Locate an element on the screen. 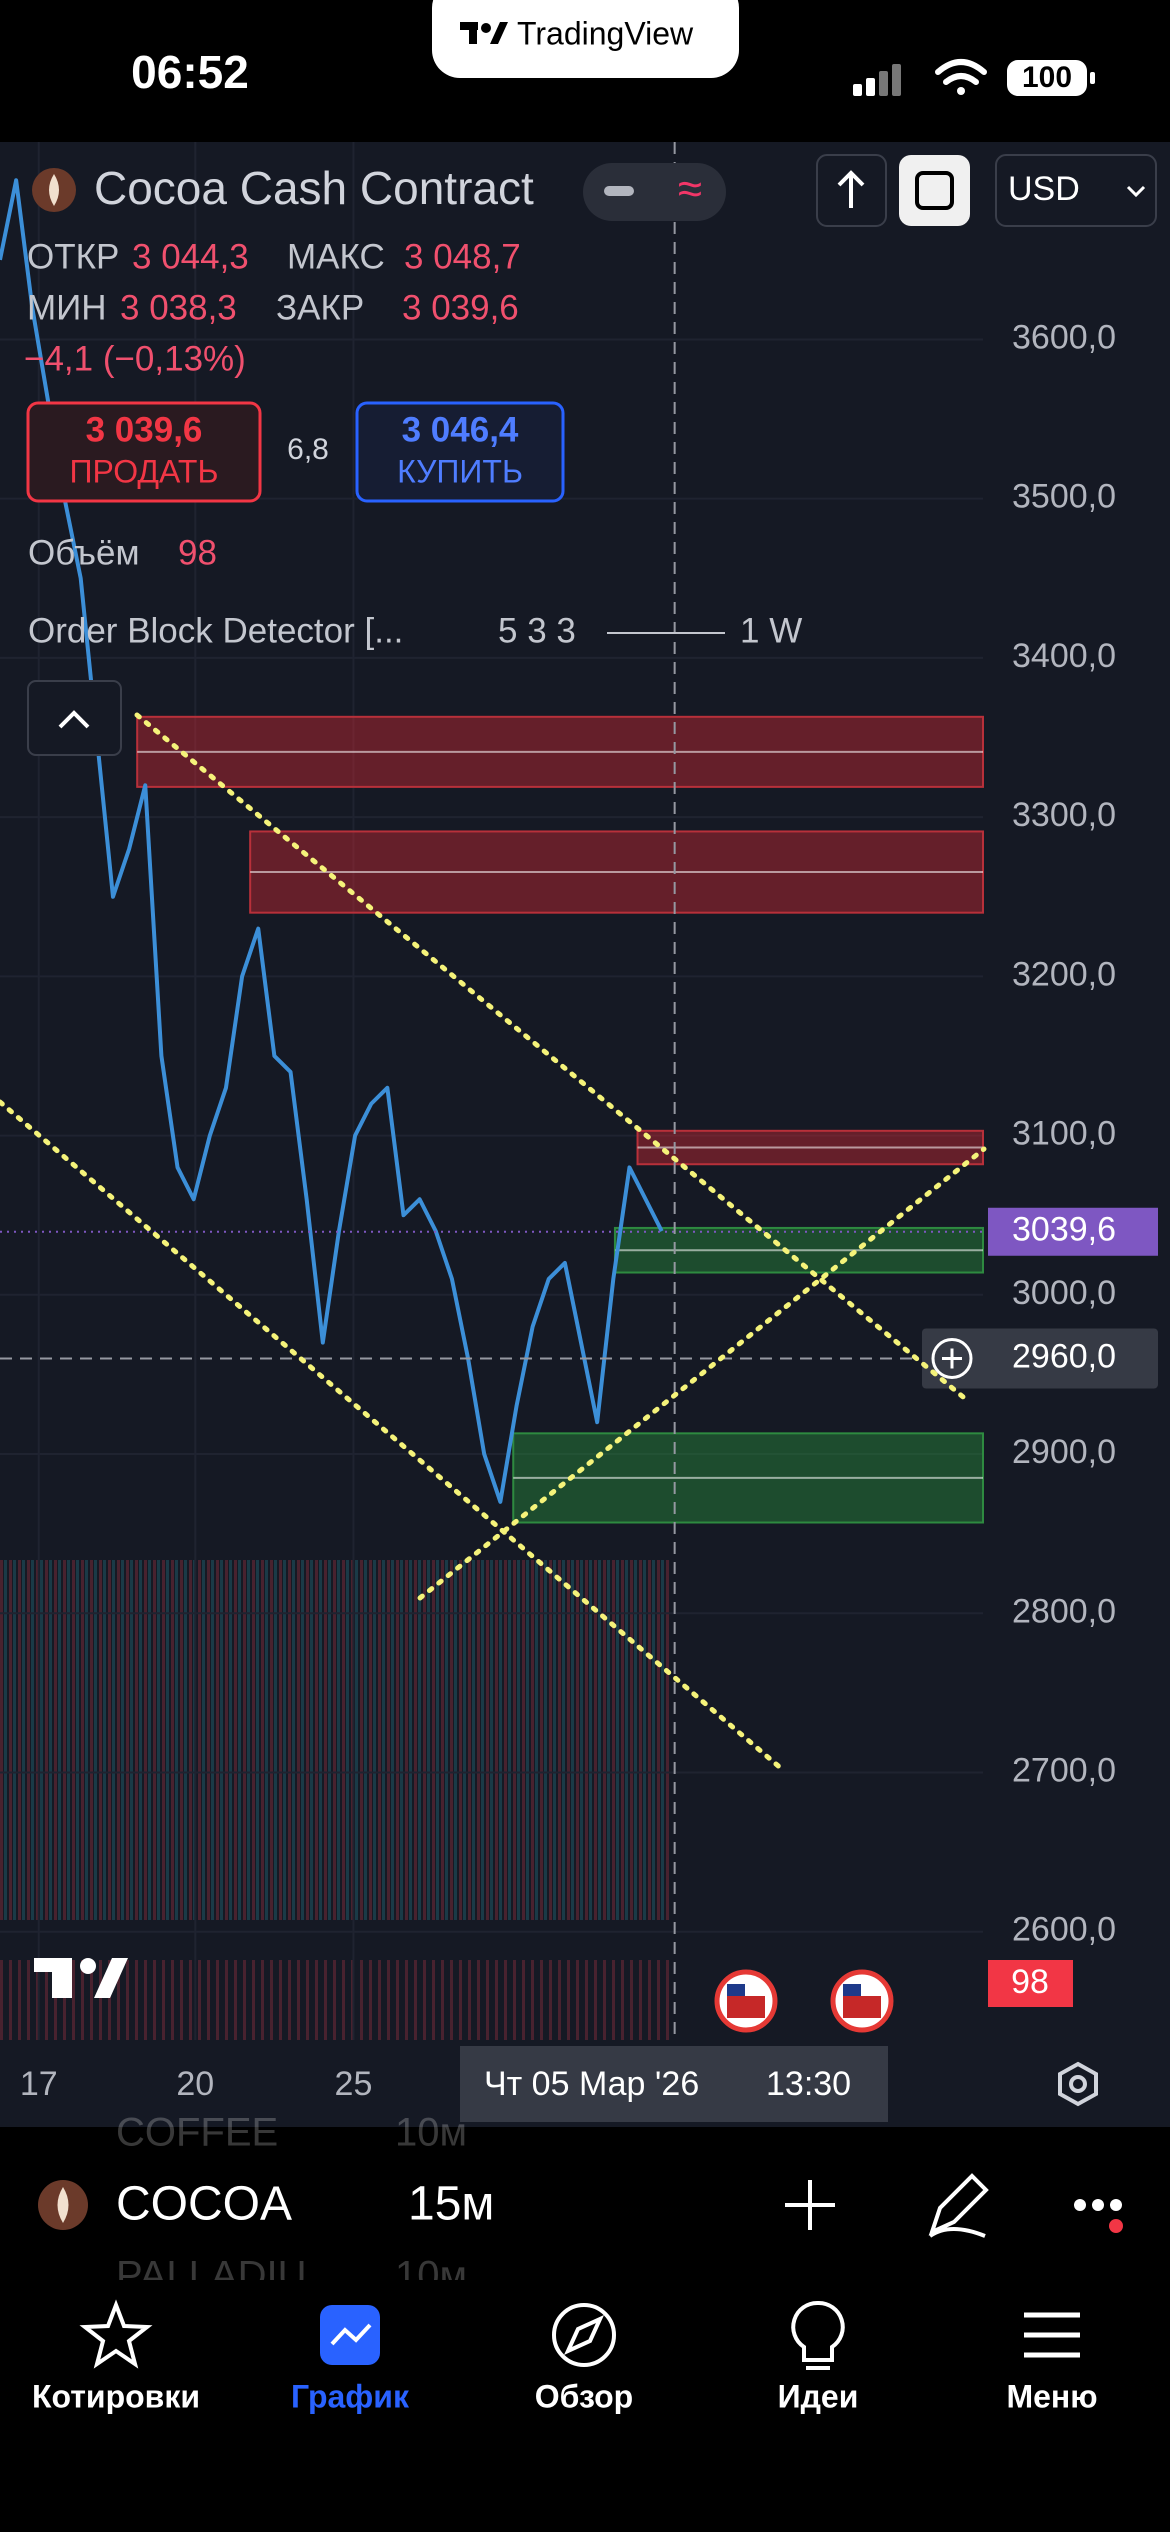 The image size is (1170, 2532). collapse-icon is located at coordinates (74, 719).